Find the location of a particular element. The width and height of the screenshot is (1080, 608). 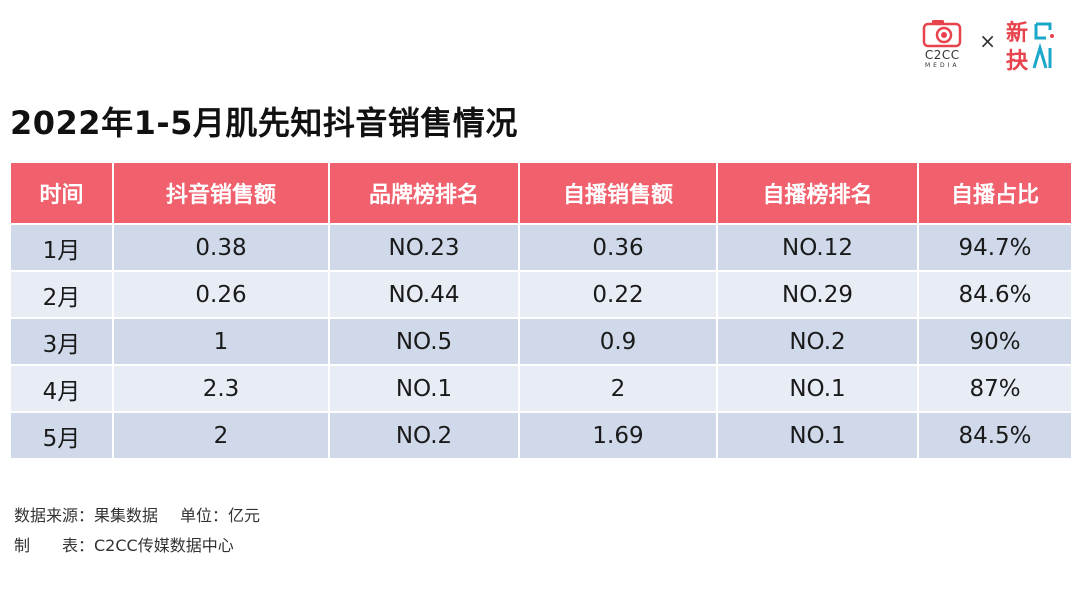

table-cell: 1 is located at coordinates (221, 341).